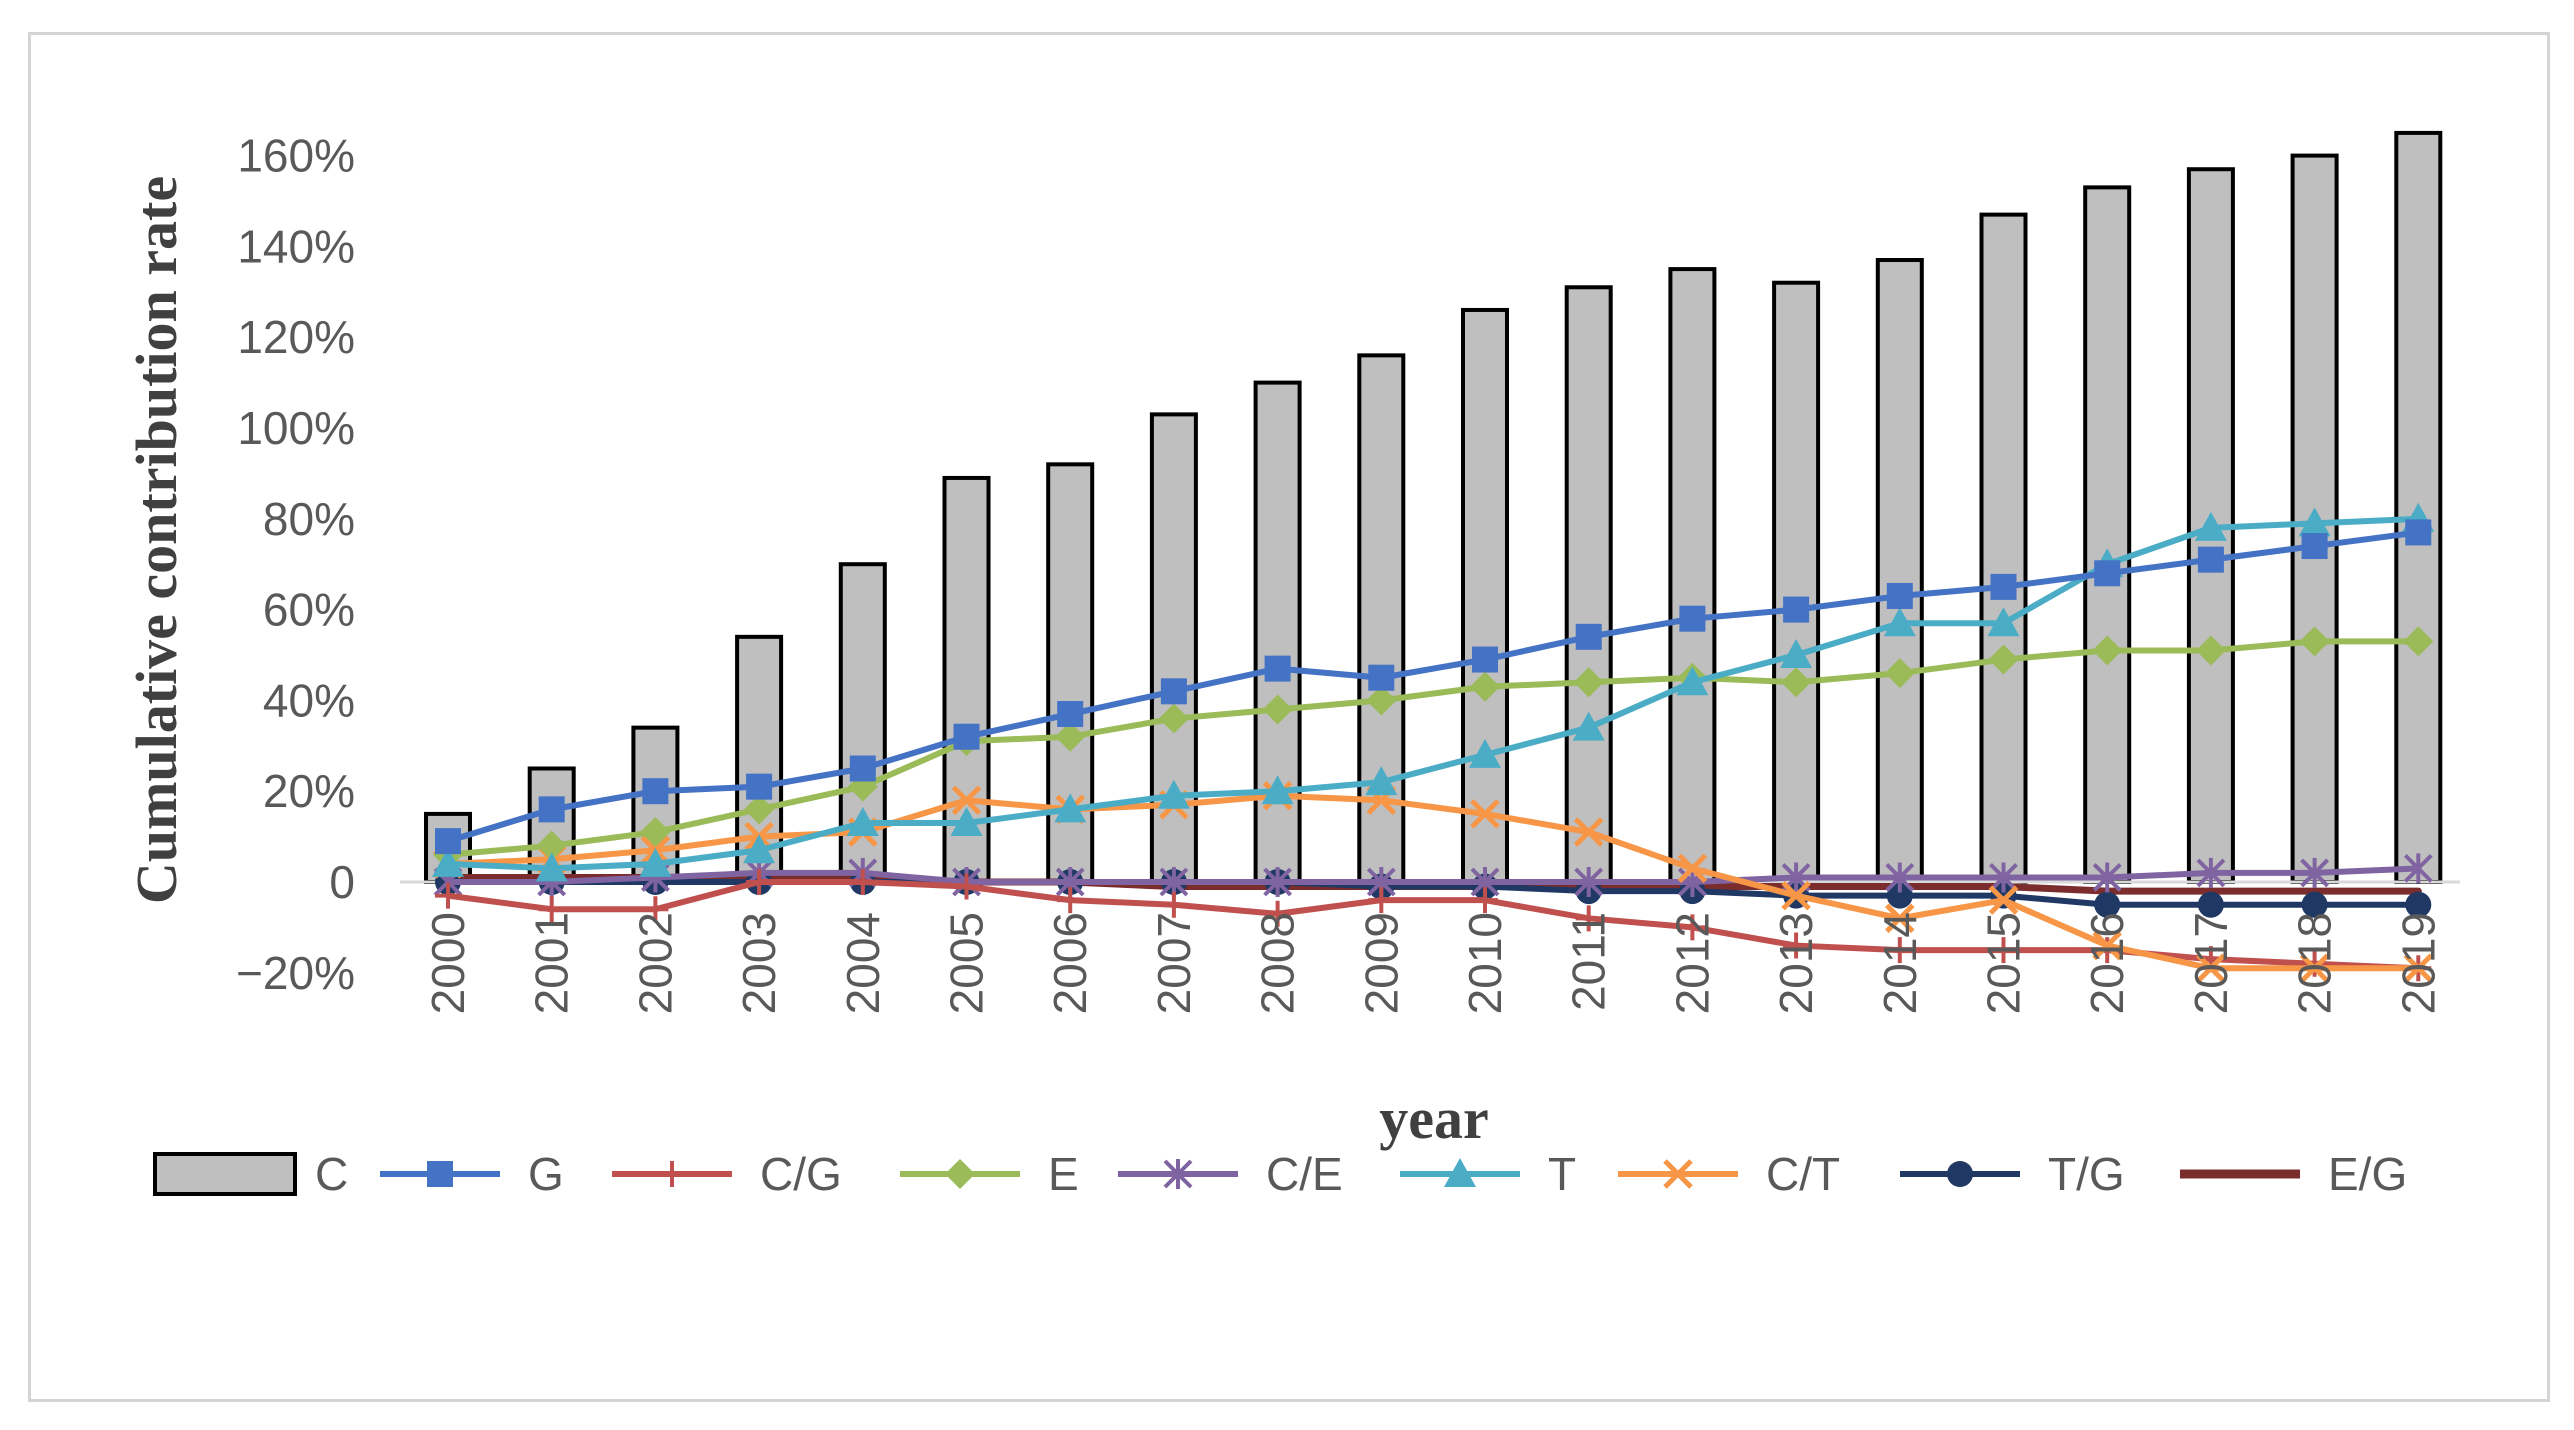  I want to click on y-tick-label: 40%, so click(309, 700).